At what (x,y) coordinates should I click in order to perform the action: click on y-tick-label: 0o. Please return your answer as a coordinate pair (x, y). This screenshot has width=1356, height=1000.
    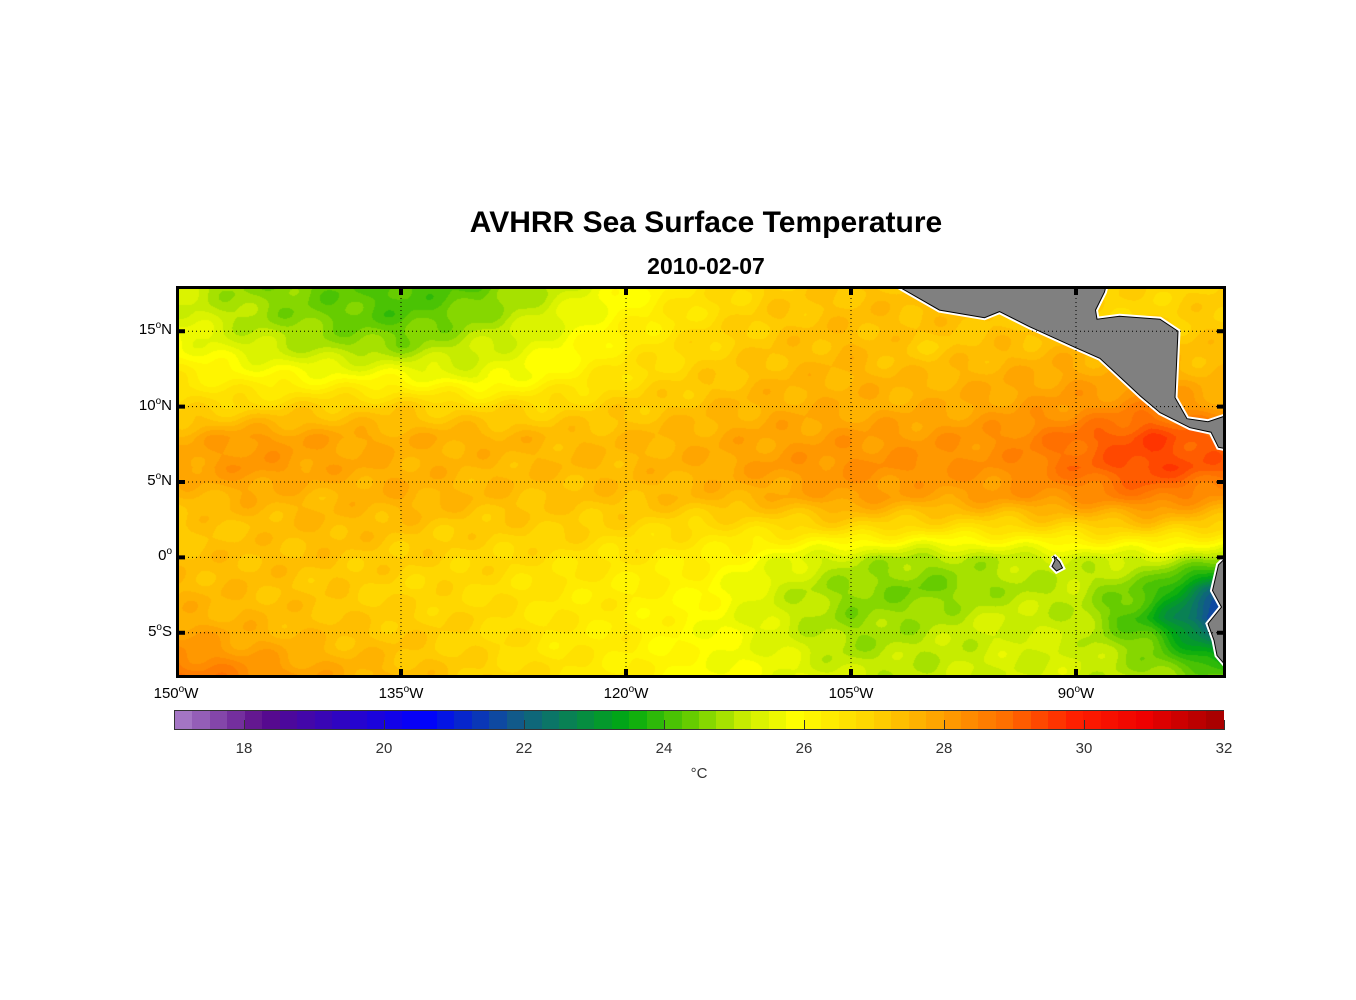
    Looking at the image, I should click on (165, 555).